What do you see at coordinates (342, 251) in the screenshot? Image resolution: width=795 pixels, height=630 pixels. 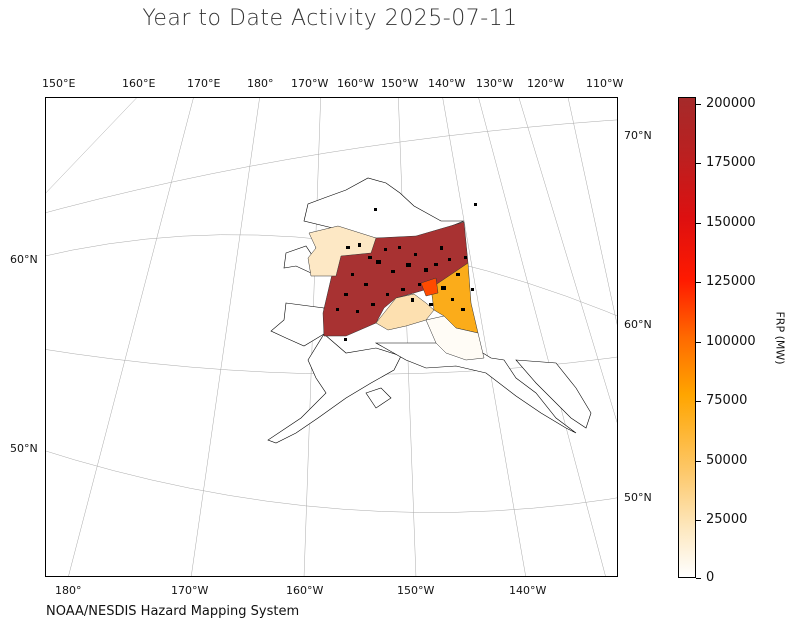 I see `region-northwest-low` at bounding box center [342, 251].